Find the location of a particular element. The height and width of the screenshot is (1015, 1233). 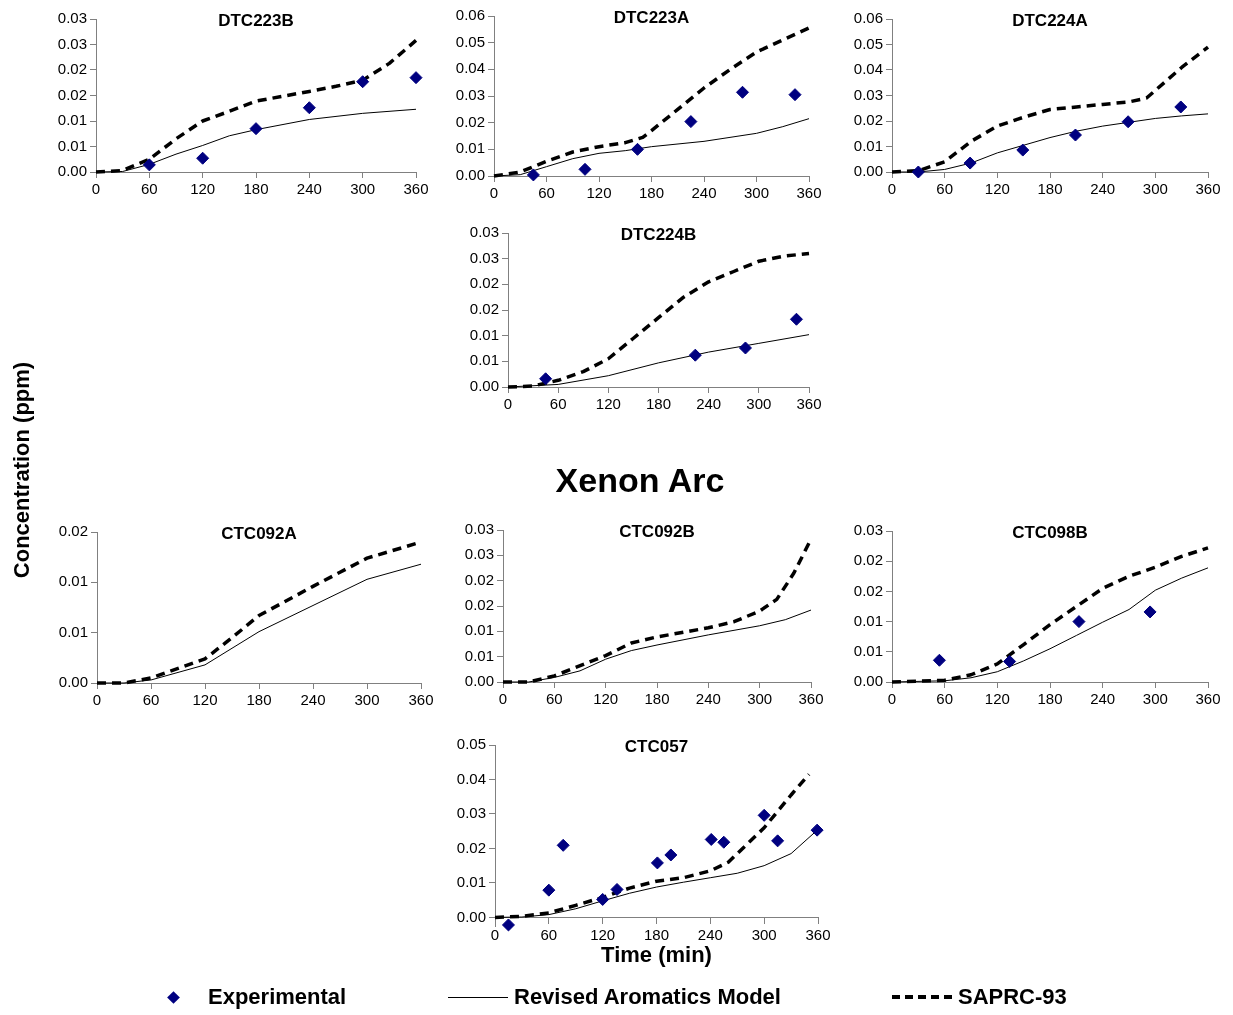

legend-label: Revised Aromatics Model is located at coordinates (647, 997).